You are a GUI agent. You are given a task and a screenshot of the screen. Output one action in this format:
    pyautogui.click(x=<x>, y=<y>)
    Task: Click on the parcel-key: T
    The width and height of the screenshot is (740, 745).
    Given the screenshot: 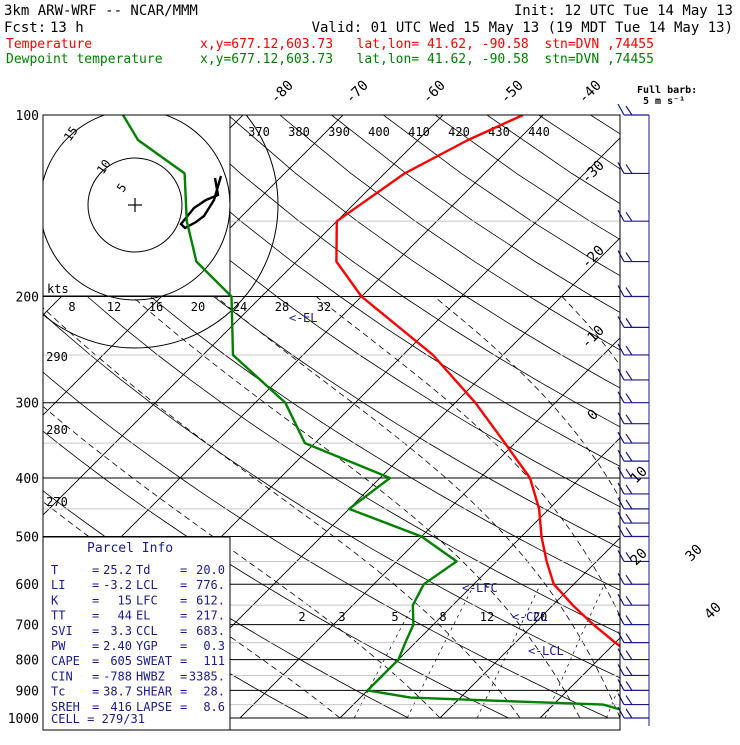 What is the action you would take?
    pyautogui.click(x=54, y=570)
    